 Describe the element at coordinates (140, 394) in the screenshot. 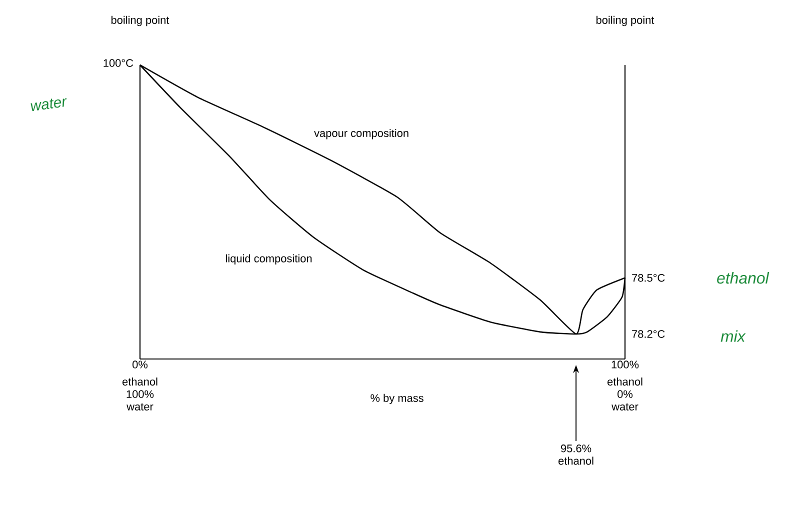

I see `text: ethanol 100% water` at that location.